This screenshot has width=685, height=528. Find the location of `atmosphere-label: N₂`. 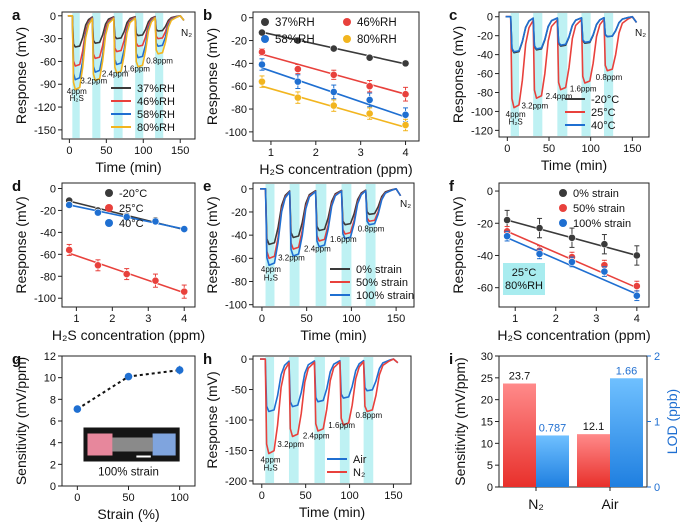

atmosphere-label: N₂ is located at coordinates (405, 204).